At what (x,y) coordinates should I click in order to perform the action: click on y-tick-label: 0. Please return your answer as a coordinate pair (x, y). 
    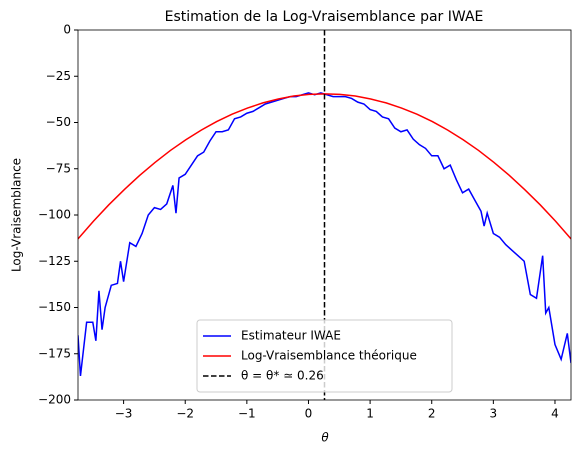
    Looking at the image, I should click on (67, 30).